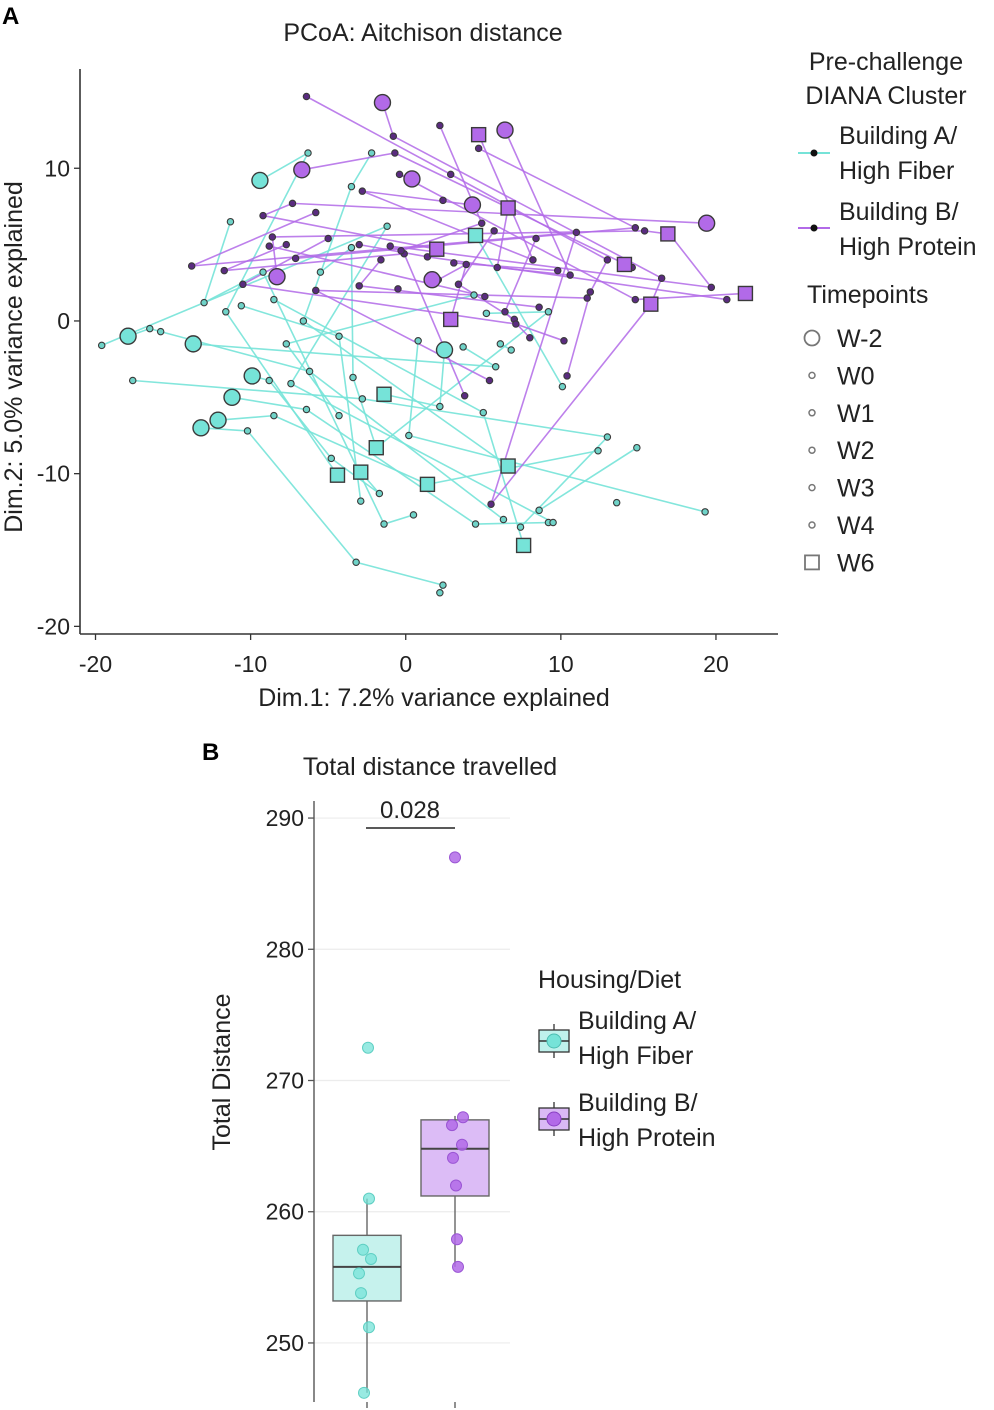  I want to click on y-tick-label: -10, so click(53, 474).